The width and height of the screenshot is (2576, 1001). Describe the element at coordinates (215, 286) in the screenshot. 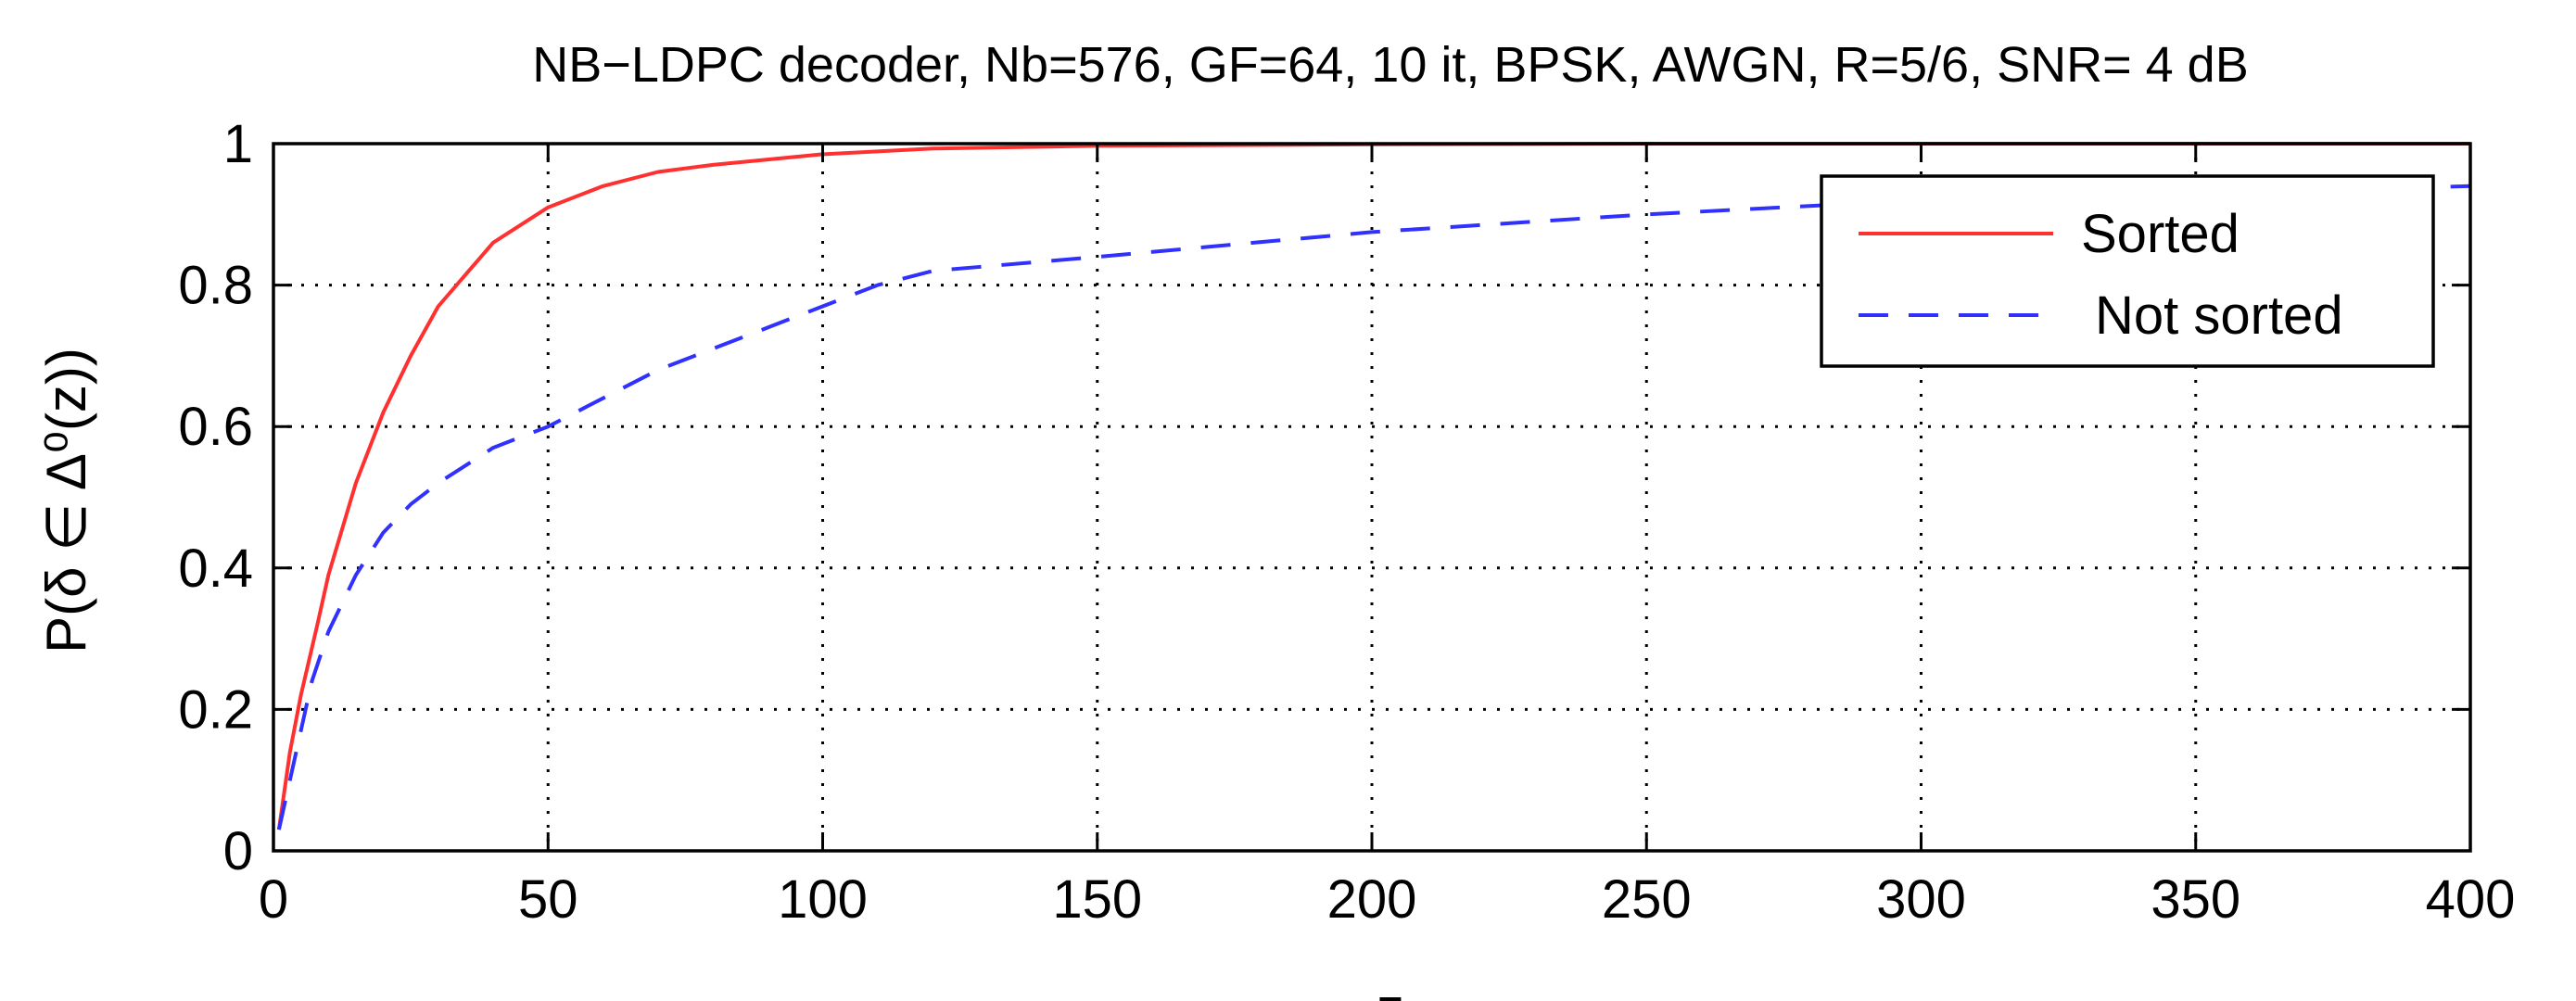

I see `y-tick-label-4: 0.8` at that location.